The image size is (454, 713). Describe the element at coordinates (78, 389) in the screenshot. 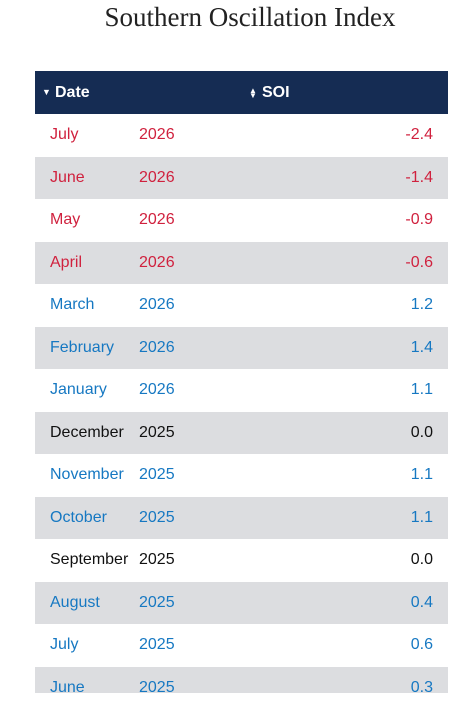

I see `month-cell: January` at that location.